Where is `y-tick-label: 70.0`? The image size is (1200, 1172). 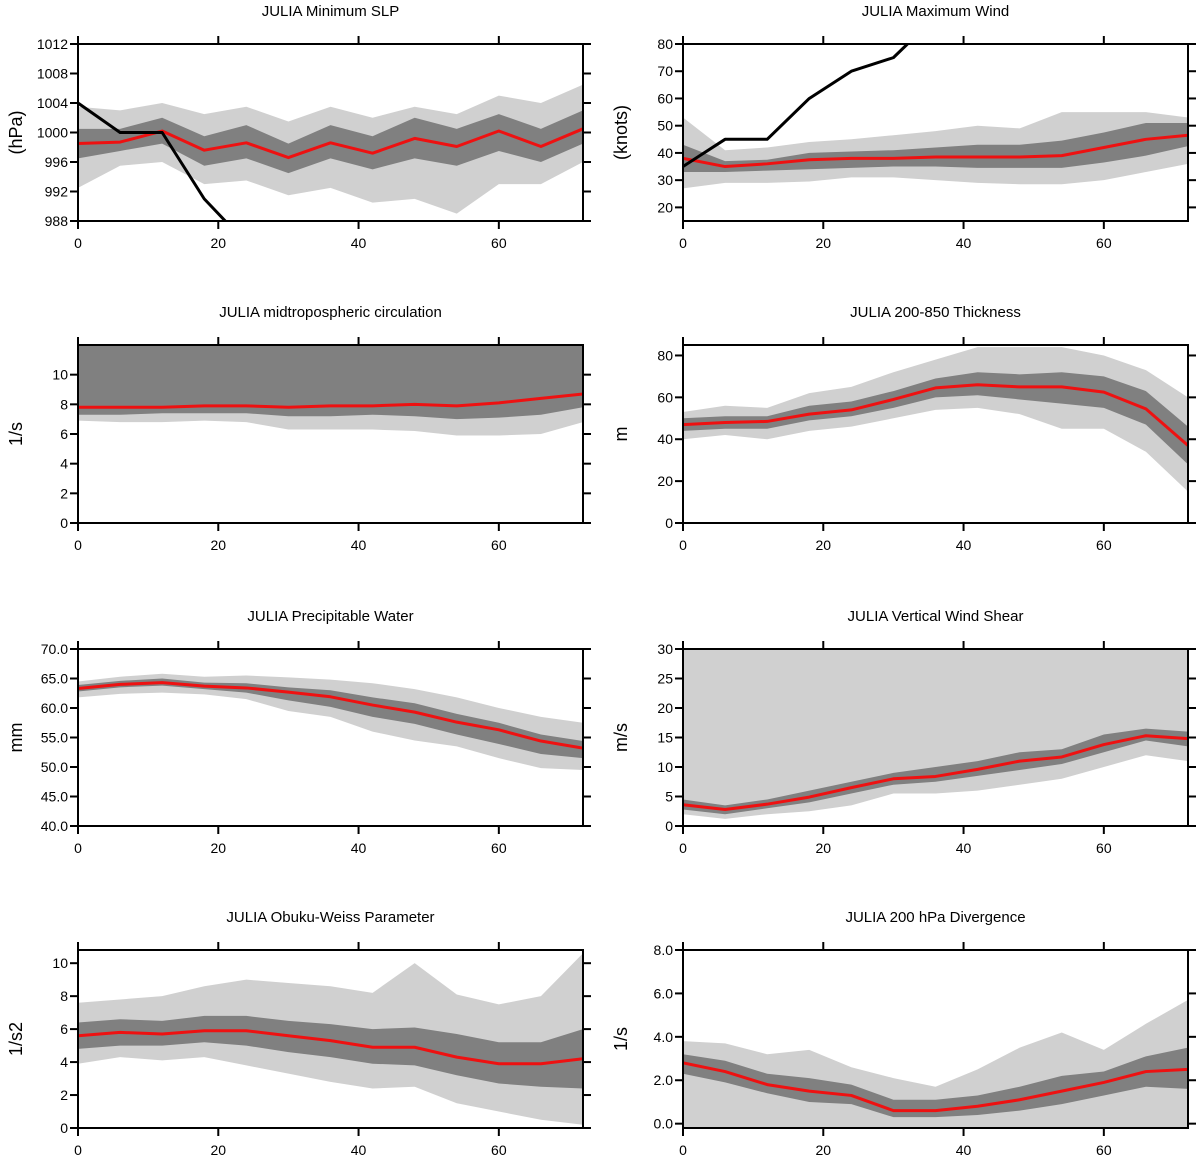 y-tick-label: 70.0 is located at coordinates (54, 649).